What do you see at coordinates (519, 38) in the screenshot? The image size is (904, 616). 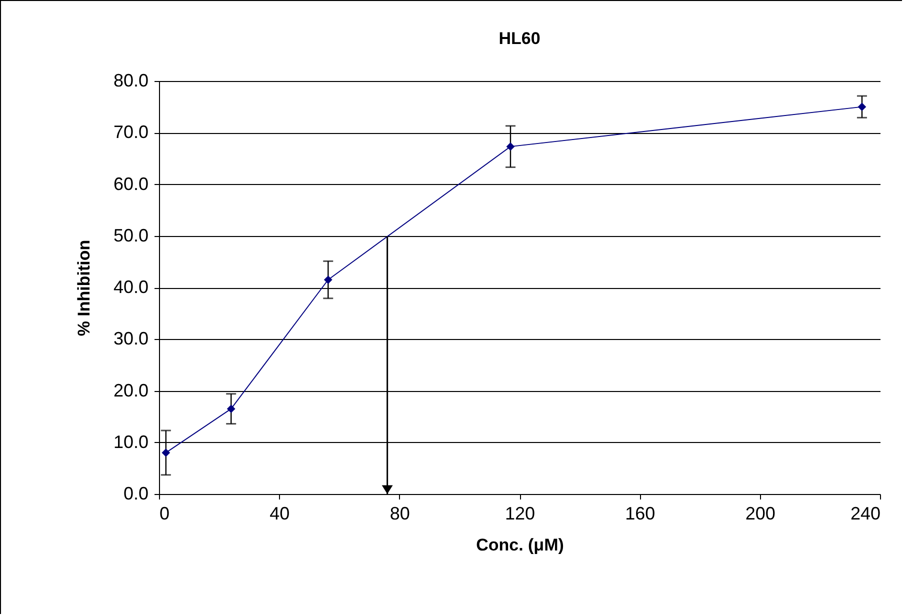 I see `chart-title: HL60` at bounding box center [519, 38].